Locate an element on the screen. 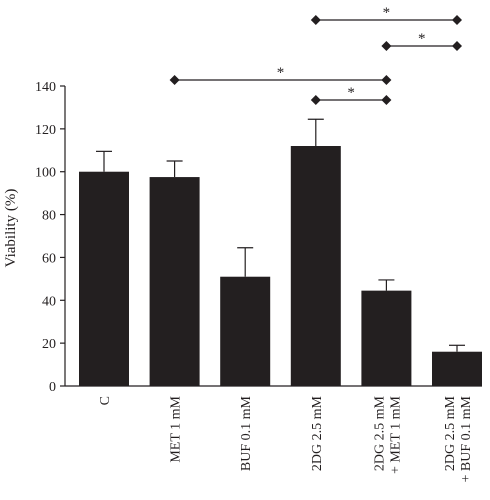 This screenshot has width=490, height=500. x-tick-label-line: + BUF 0.1 mM is located at coordinates (466, 438).